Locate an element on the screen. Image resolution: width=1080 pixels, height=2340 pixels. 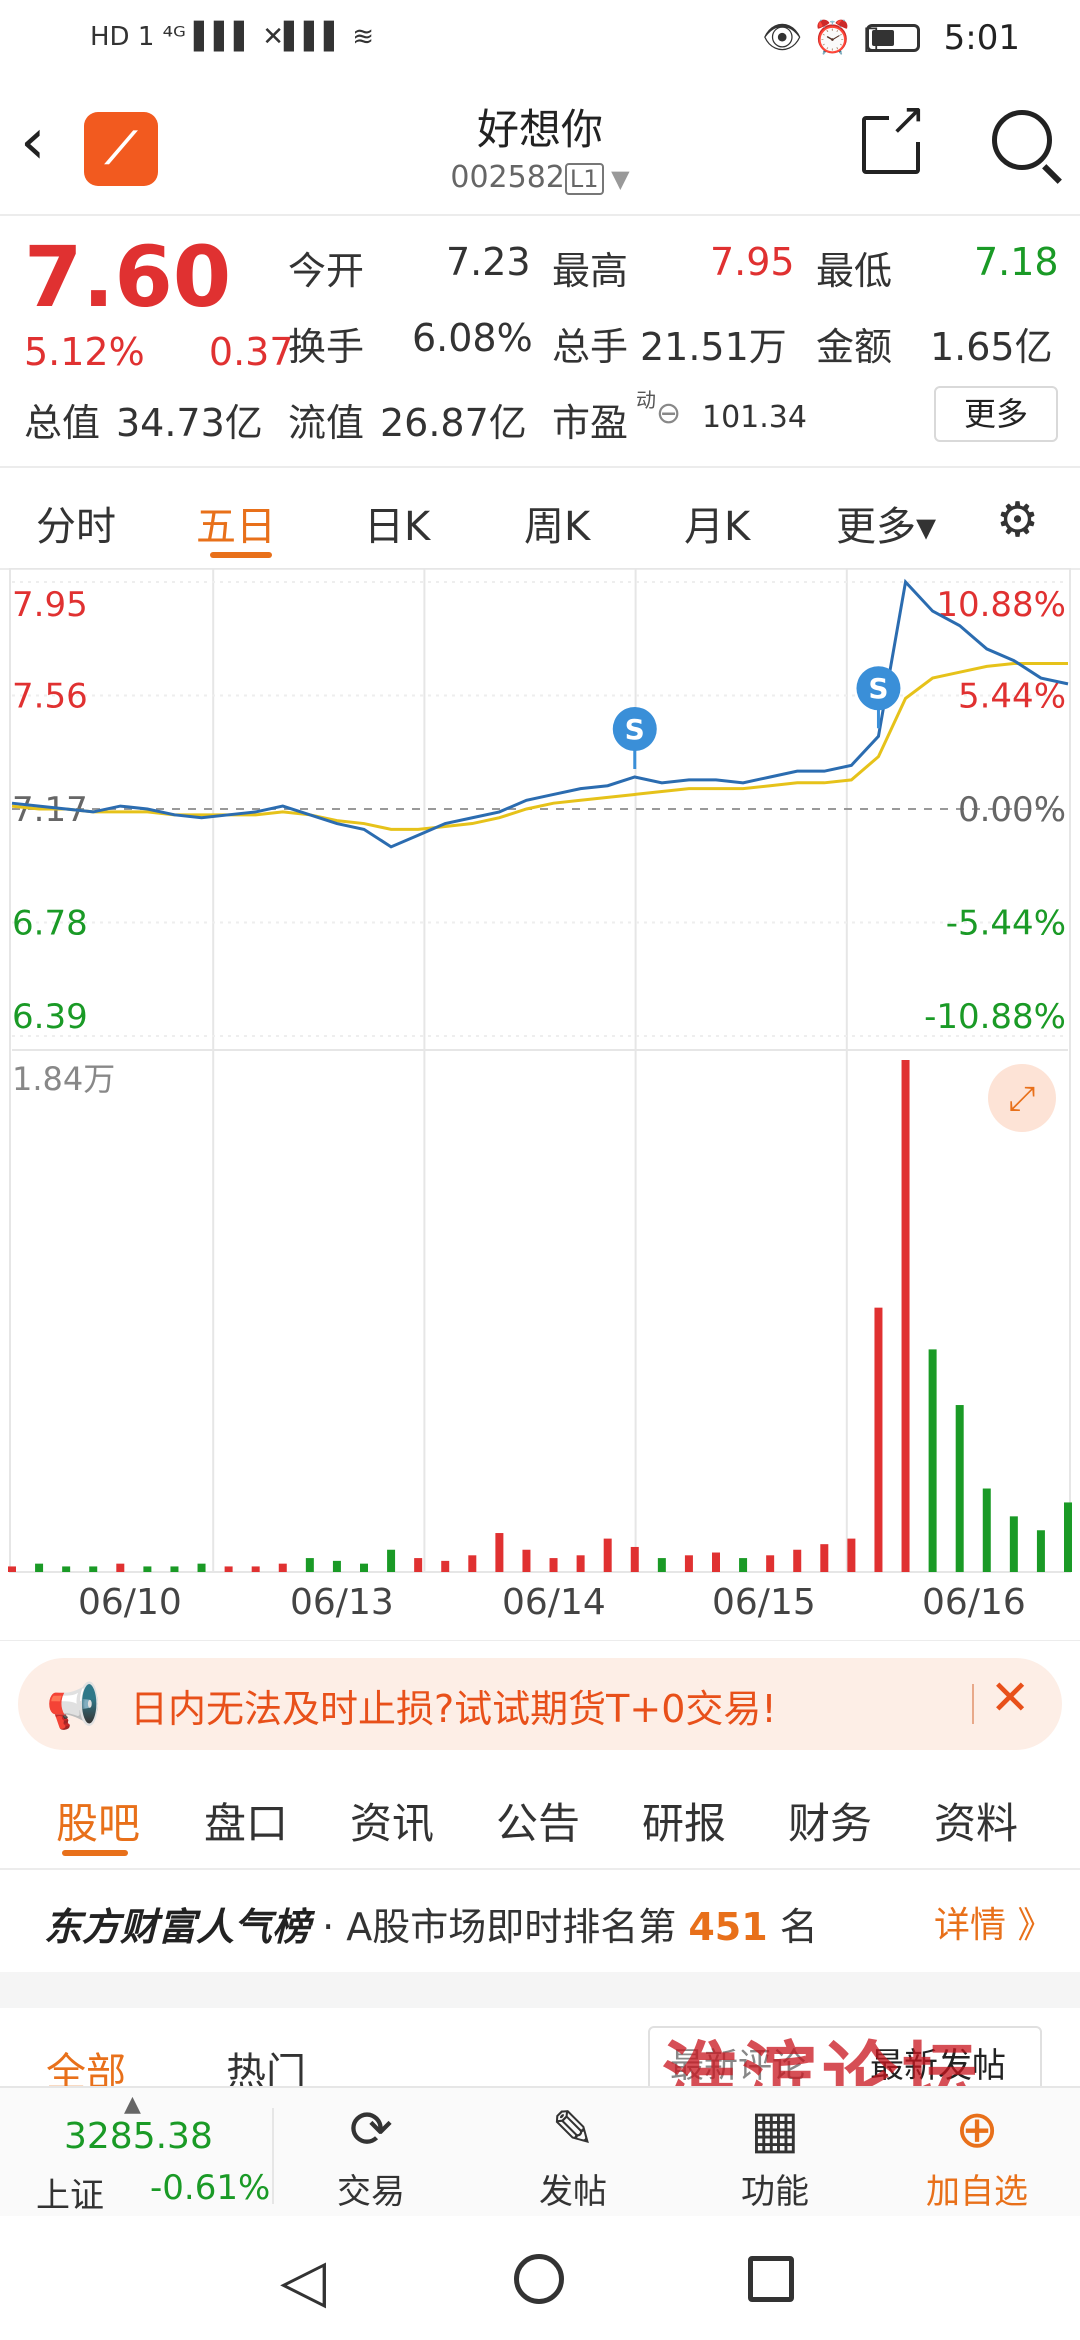
open-label: 今开 is located at coordinates (326, 271).